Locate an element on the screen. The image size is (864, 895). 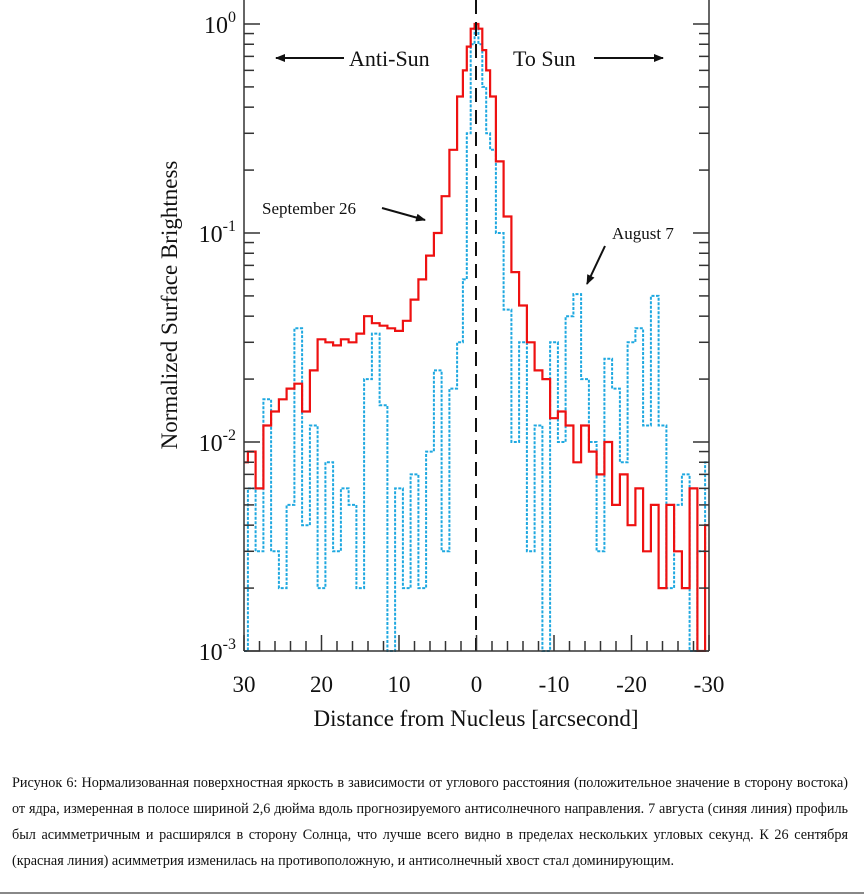
y-tick-exponent: 0 is located at coordinates (232, 17).